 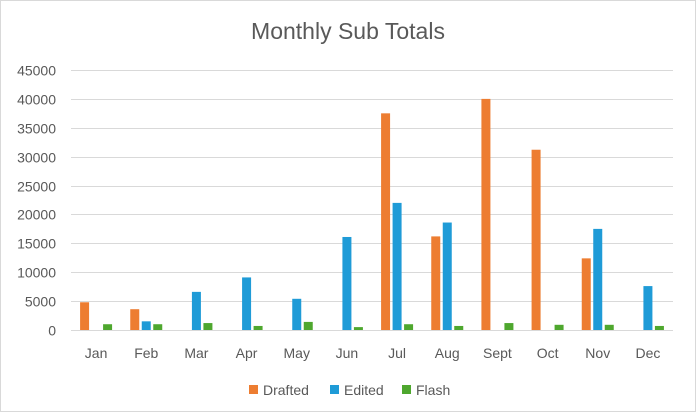 What do you see at coordinates (36, 71) in the screenshot?
I see `y-tick-label: 45000` at bounding box center [36, 71].